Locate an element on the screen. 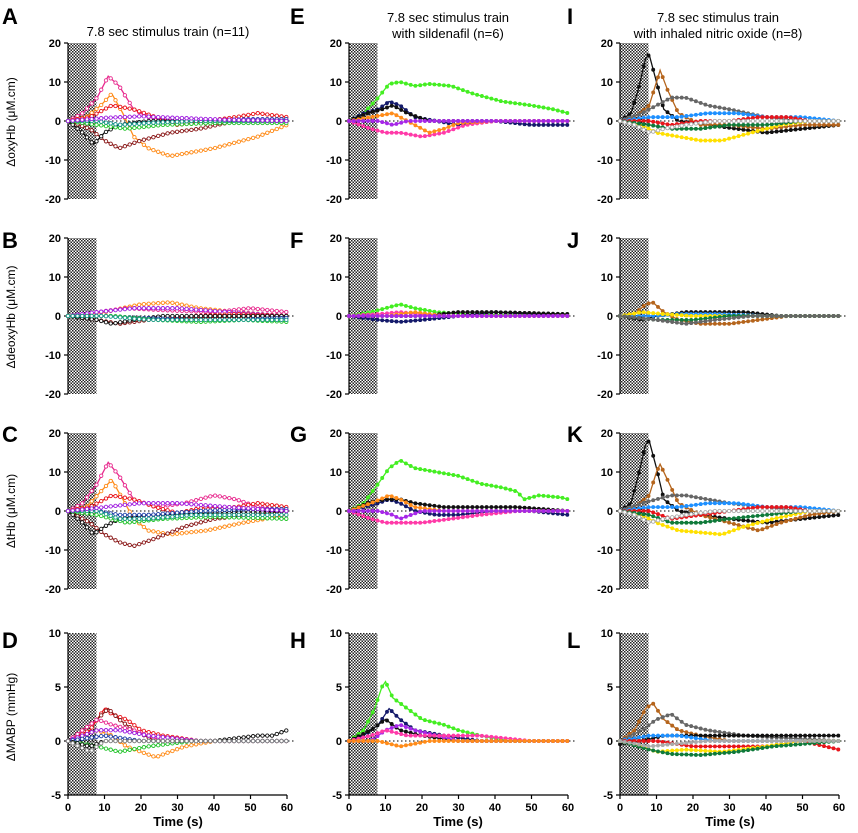  x-tick-label: 0 is located at coordinates (68, 808).